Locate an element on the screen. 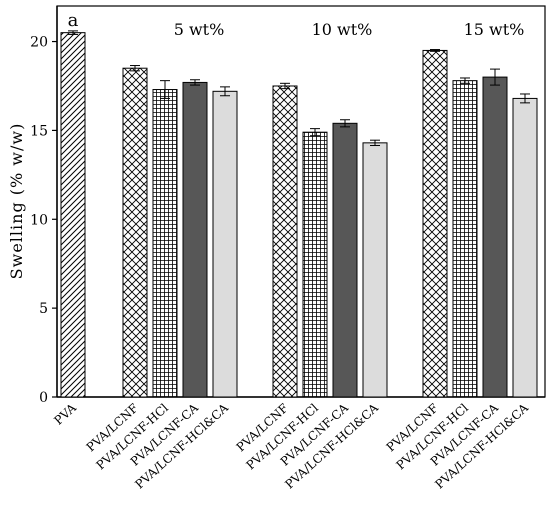 The width and height of the screenshot is (550, 510). group-label-5wt: 5 wt% is located at coordinates (199, 29).